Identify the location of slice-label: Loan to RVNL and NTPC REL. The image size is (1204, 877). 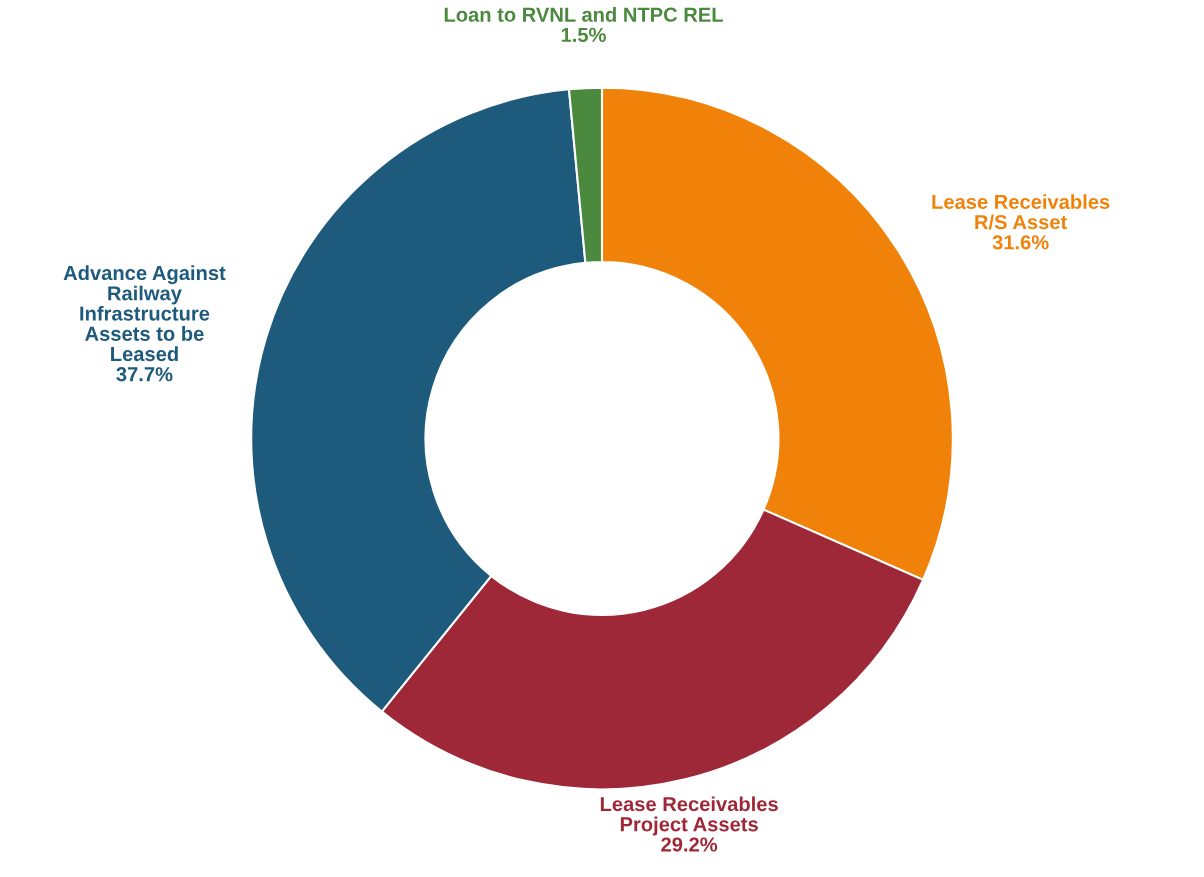
(583, 14).